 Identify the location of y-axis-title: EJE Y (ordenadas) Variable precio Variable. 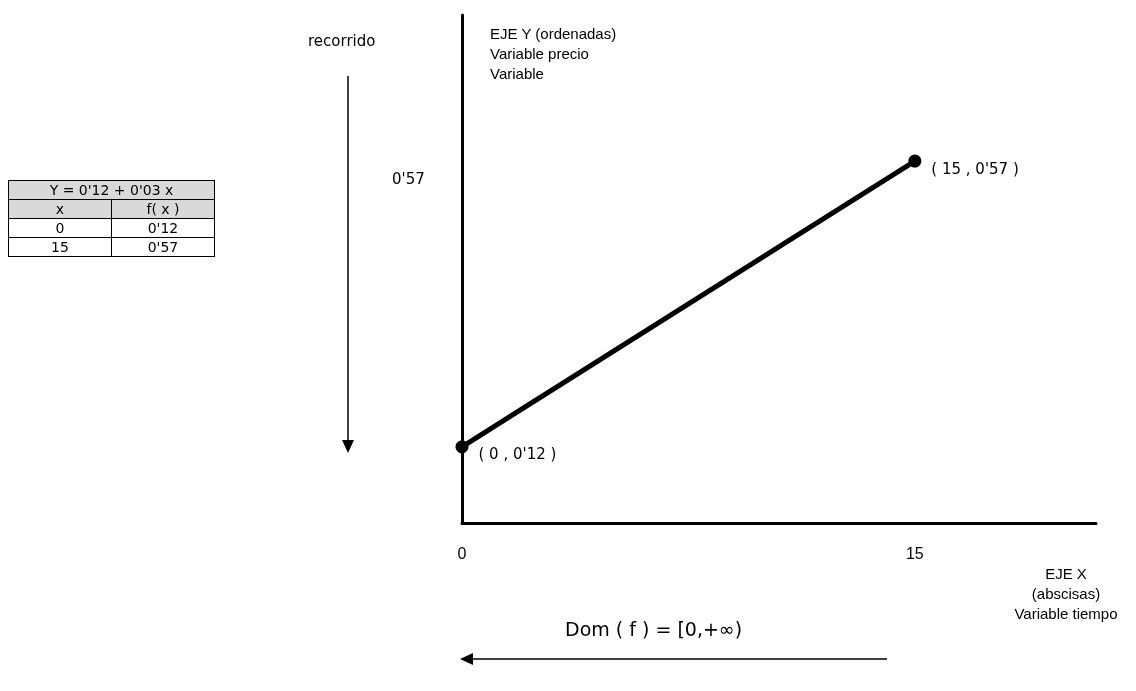
(553, 53).